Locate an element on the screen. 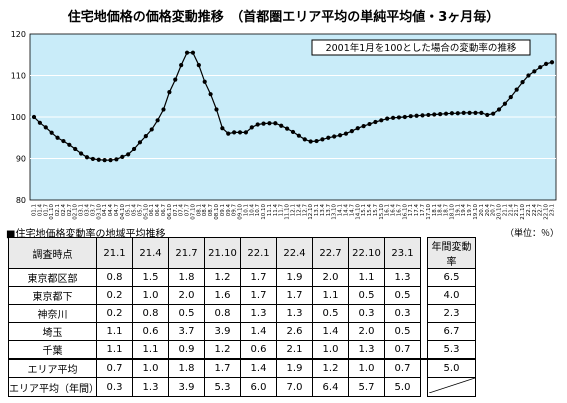 The image size is (567, 403). x-tick-label: 11.1 is located at coordinates (270, 210).